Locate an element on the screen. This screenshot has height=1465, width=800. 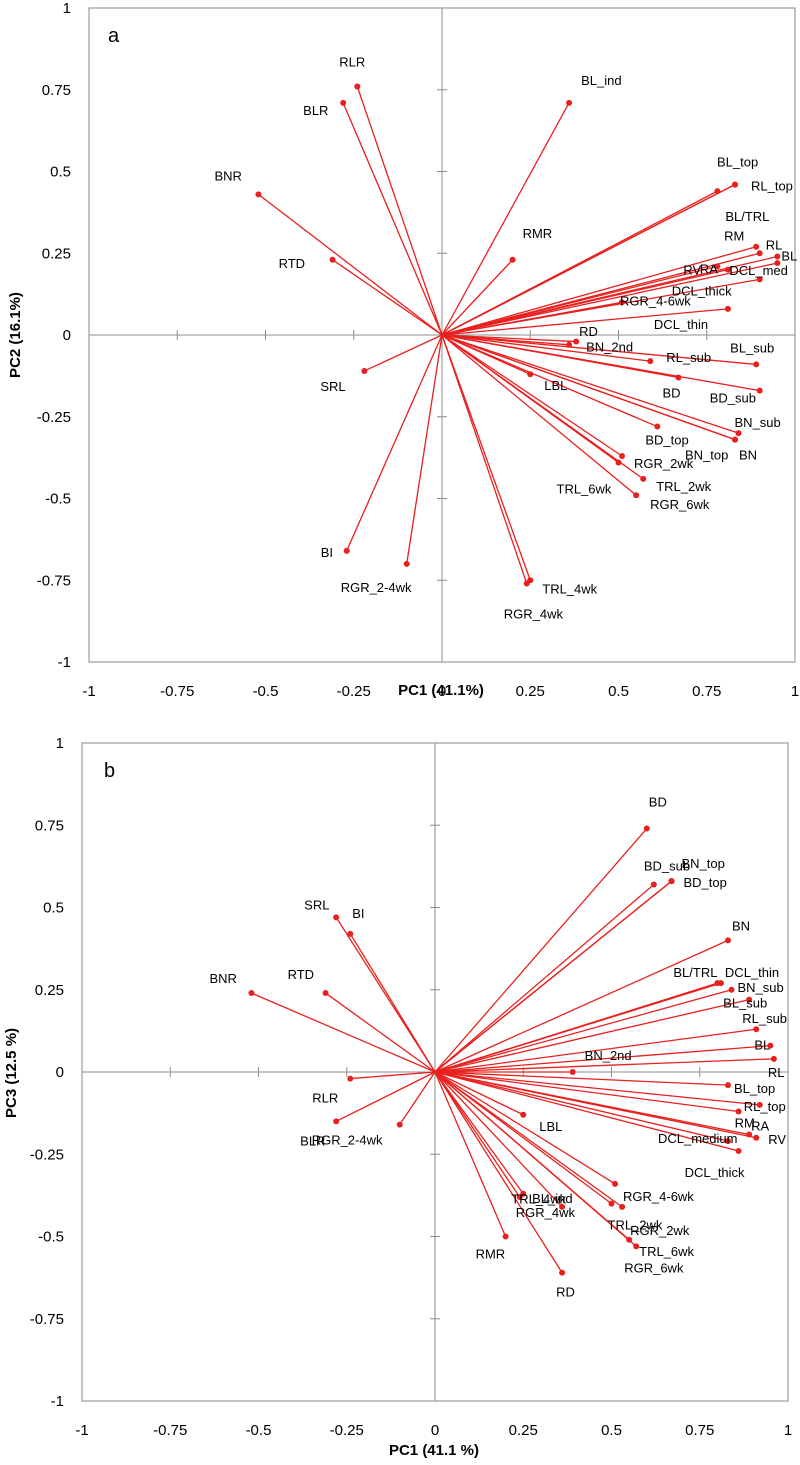
panel-b-label-bn-sub: BN_sub is located at coordinates (761, 987).